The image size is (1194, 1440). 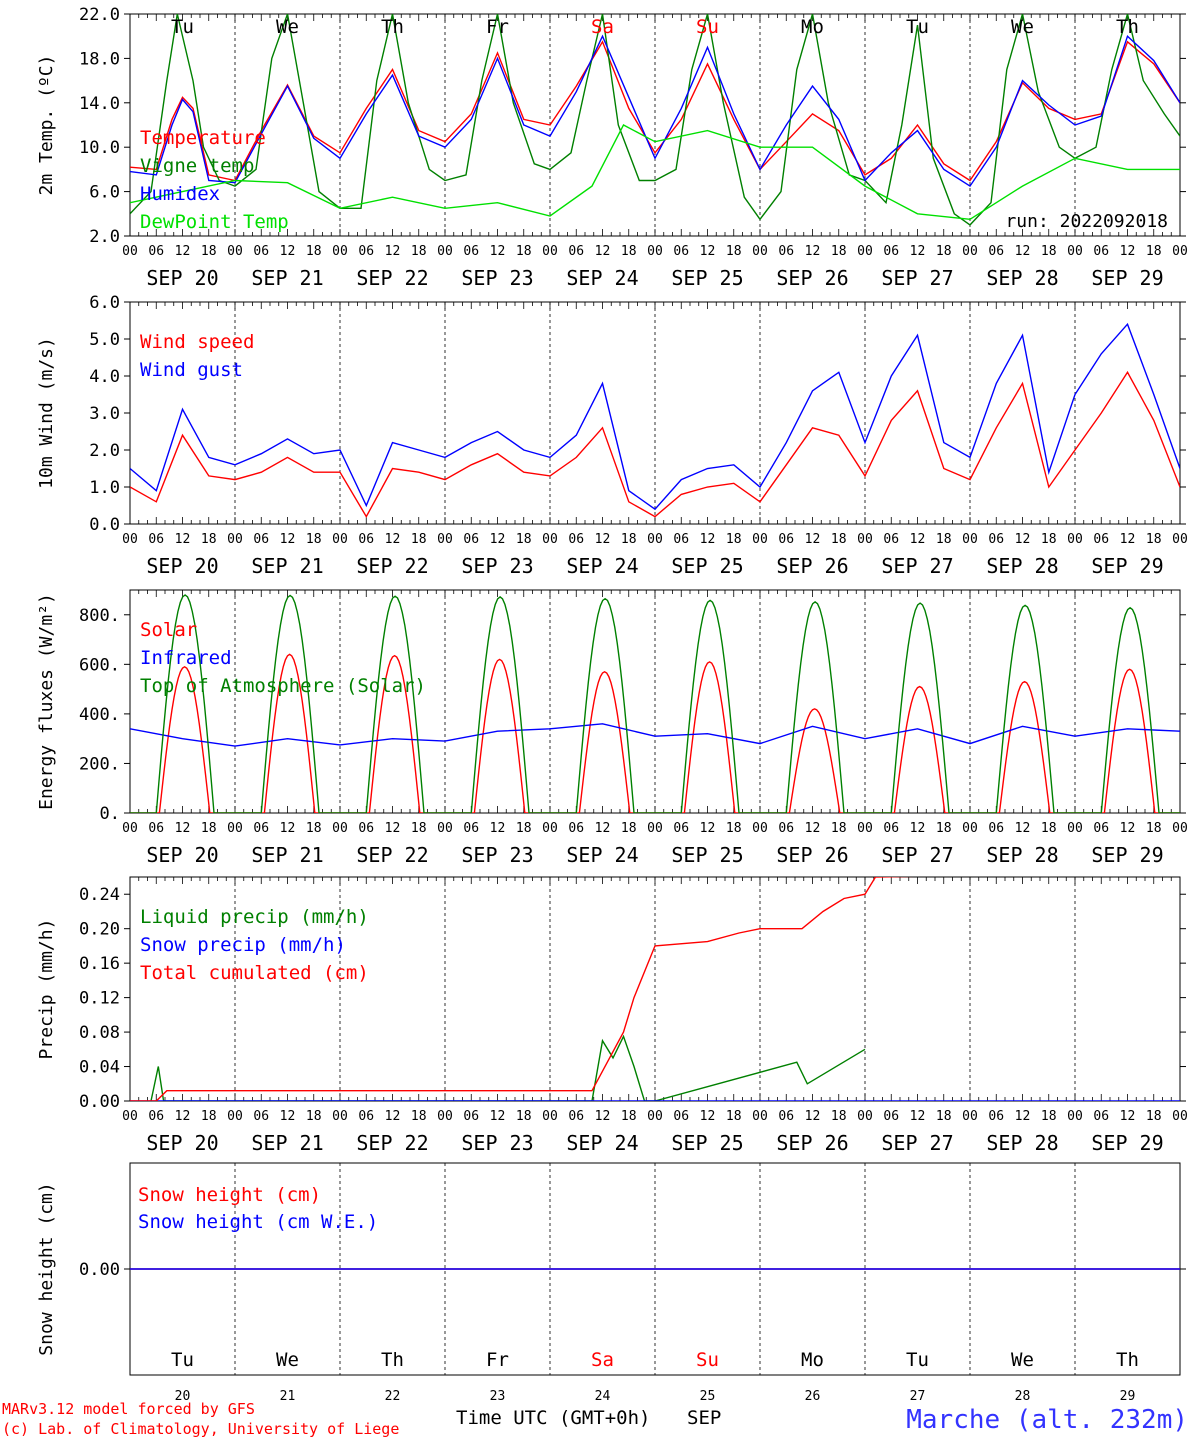 I want to click on weekday-label-bottom: Fr, so click(x=497, y=1360).